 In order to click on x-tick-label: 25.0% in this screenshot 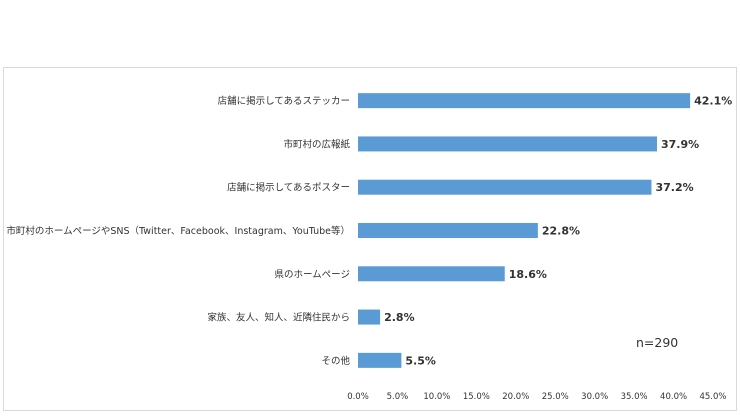, I will do `click(555, 397)`.